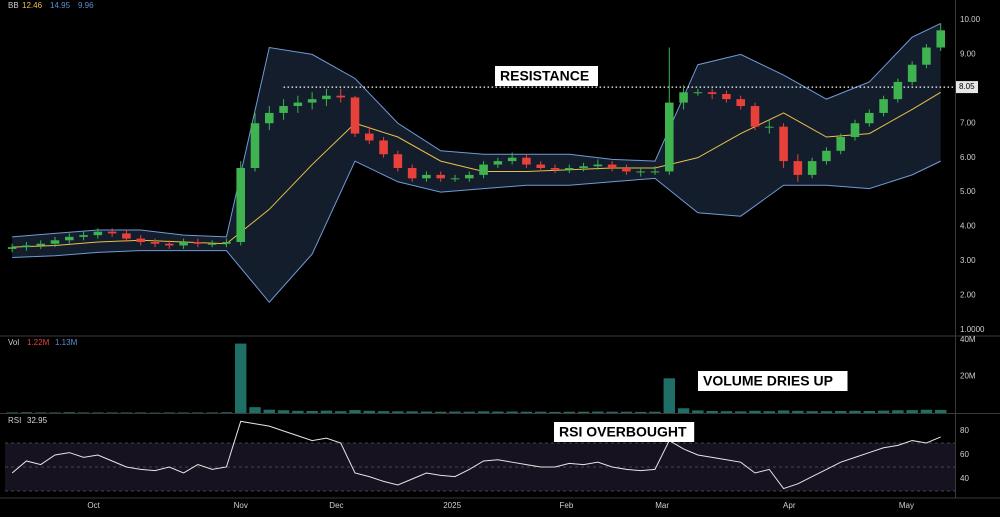  Describe the element at coordinates (789, 505) in the screenshot. I see `x-tick-label: Apr` at that location.